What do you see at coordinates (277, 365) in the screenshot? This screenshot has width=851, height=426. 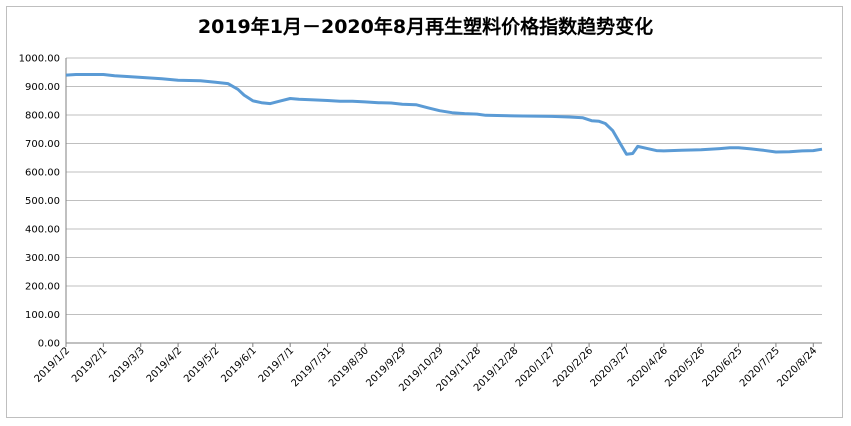 I see `x-tick-label: 2019/7/1` at bounding box center [277, 365].